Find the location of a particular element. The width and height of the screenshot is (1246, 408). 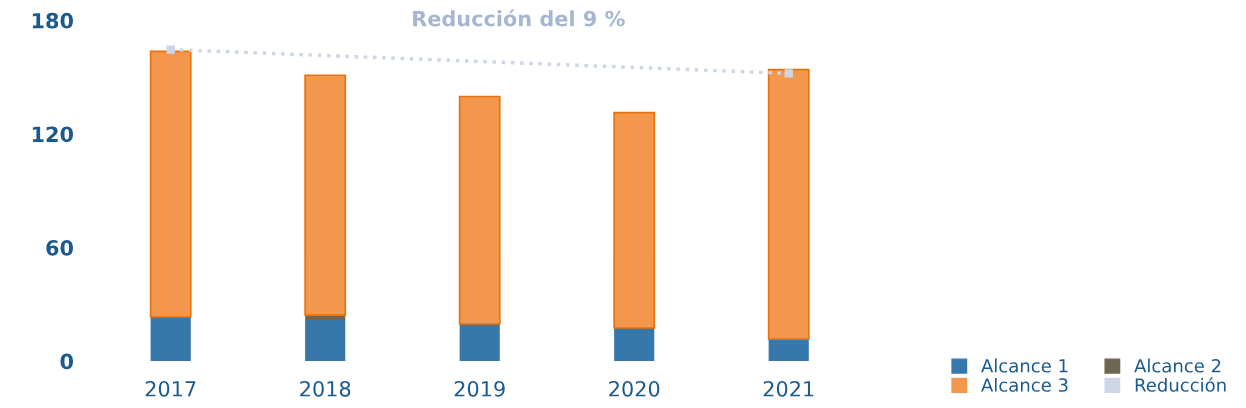

chart-title: Reducción del 9 % is located at coordinates (519, 18).